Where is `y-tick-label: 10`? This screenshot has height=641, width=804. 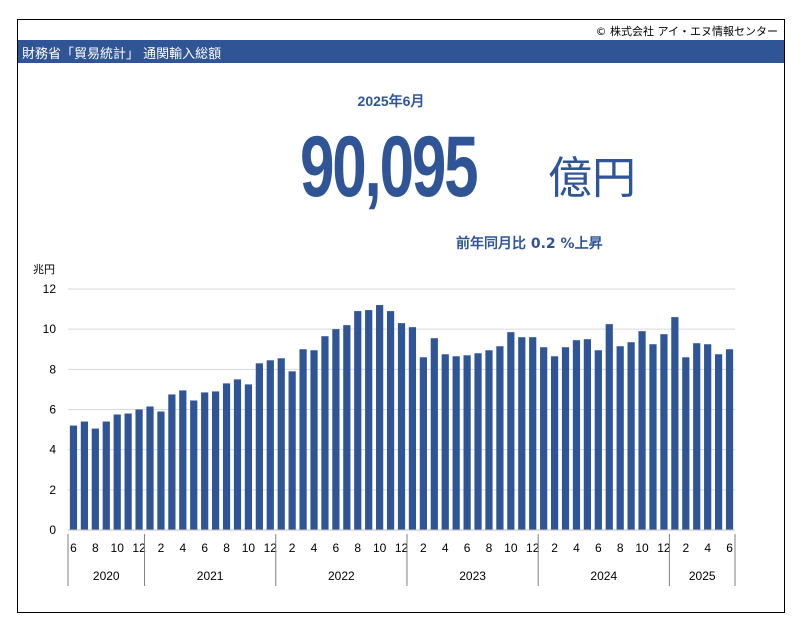 y-tick-label: 10 is located at coordinates (50, 329).